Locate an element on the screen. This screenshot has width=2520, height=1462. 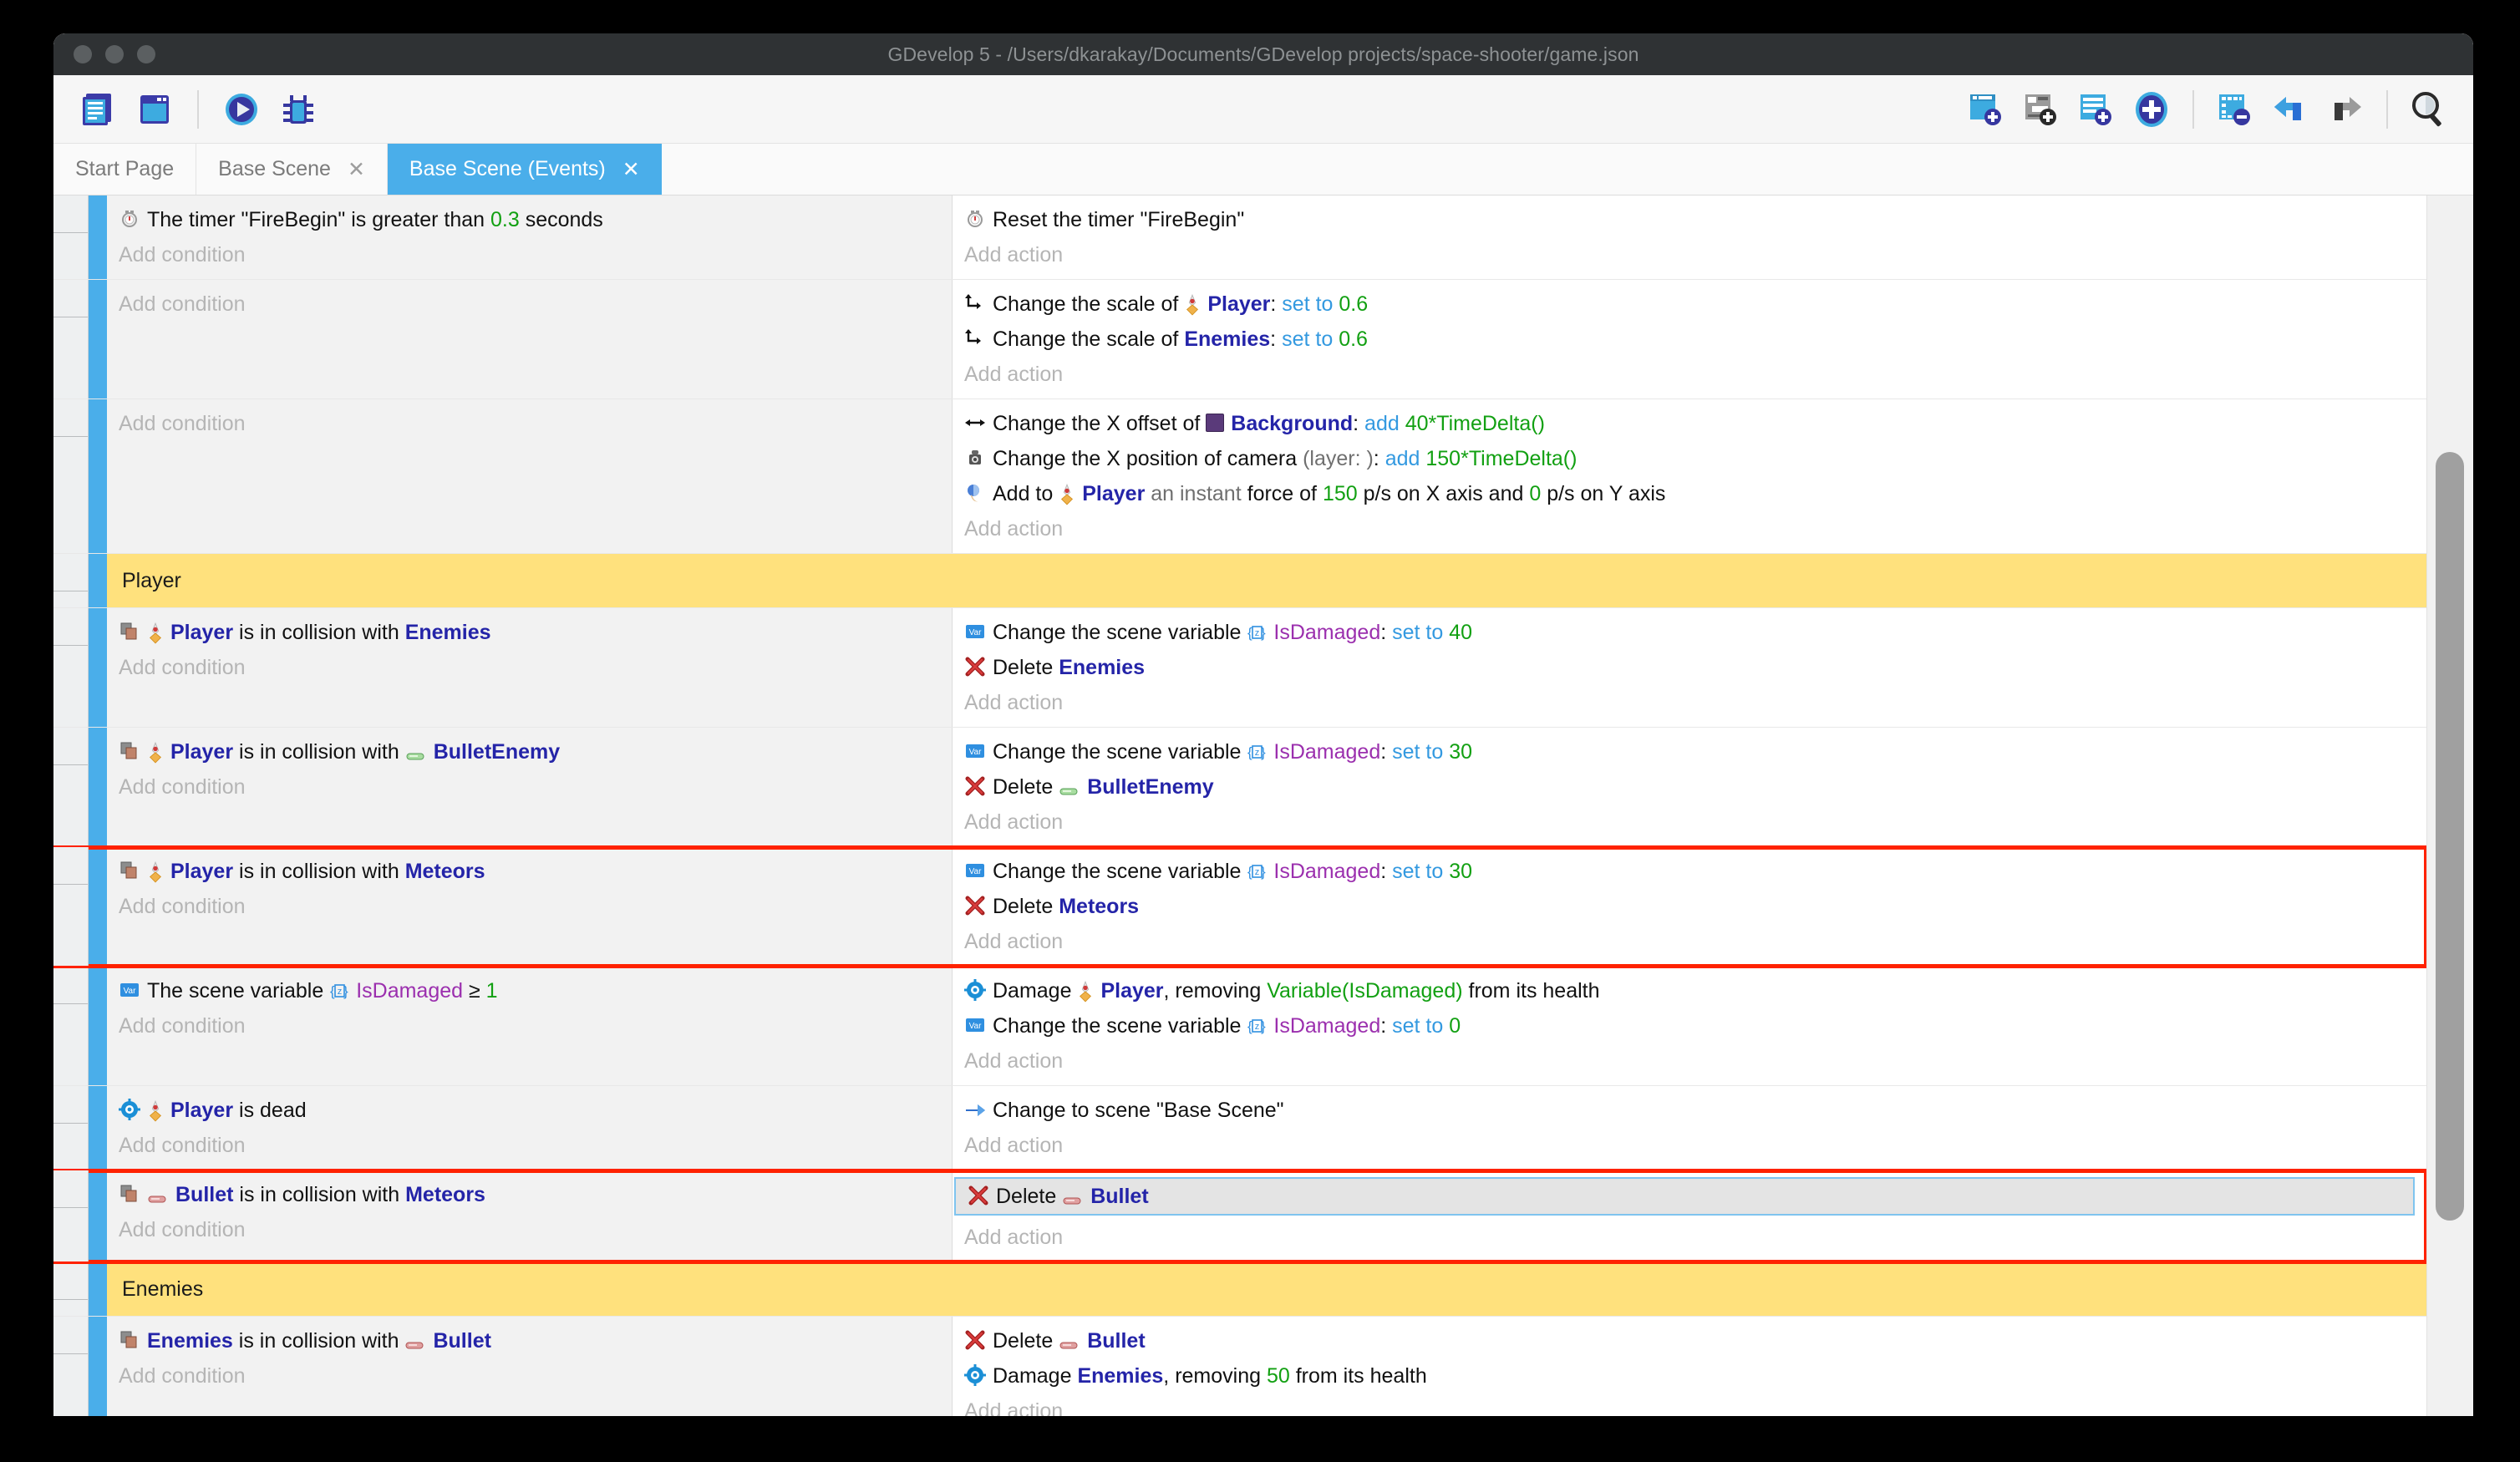
tab-base-scene-events: Base Scene (Events) ✕ is located at coordinates (524, 169).